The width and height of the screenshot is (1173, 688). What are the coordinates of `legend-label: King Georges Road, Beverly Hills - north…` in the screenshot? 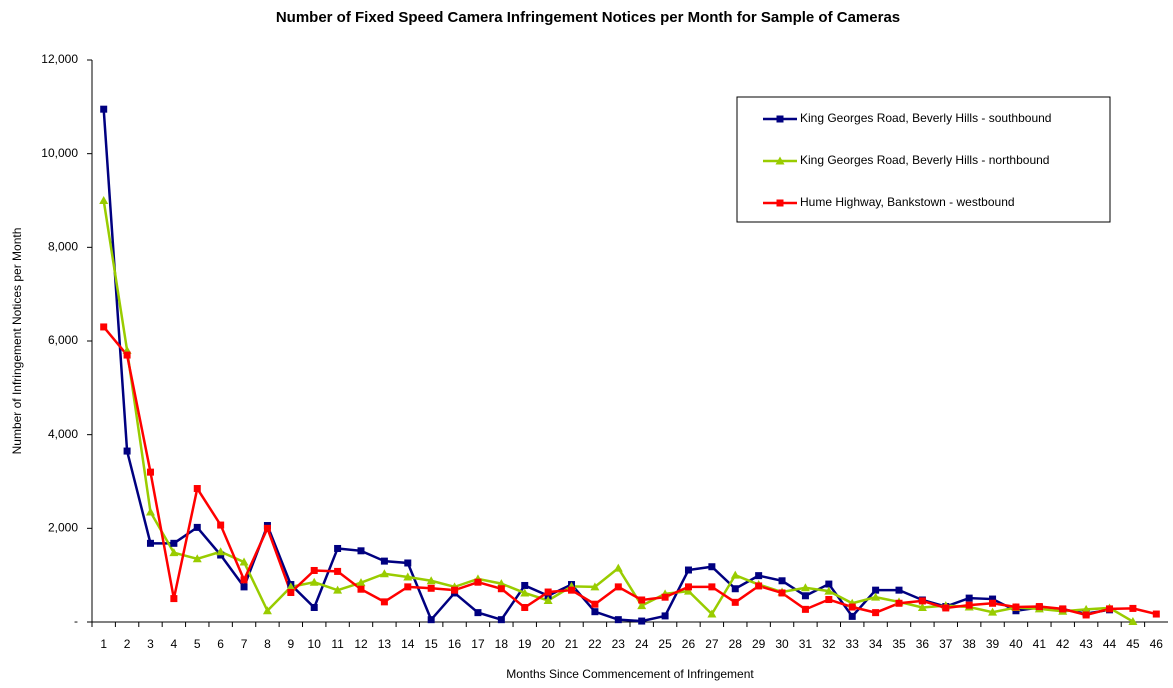 It's located at (924, 160).